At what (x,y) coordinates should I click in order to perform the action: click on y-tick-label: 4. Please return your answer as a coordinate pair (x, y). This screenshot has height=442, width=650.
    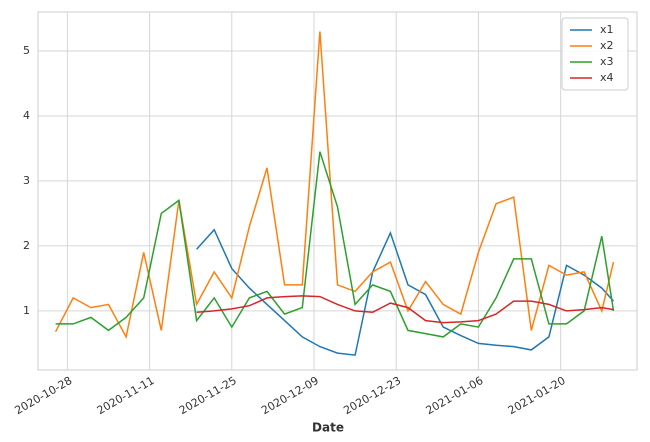
    Looking at the image, I should click on (26, 115).